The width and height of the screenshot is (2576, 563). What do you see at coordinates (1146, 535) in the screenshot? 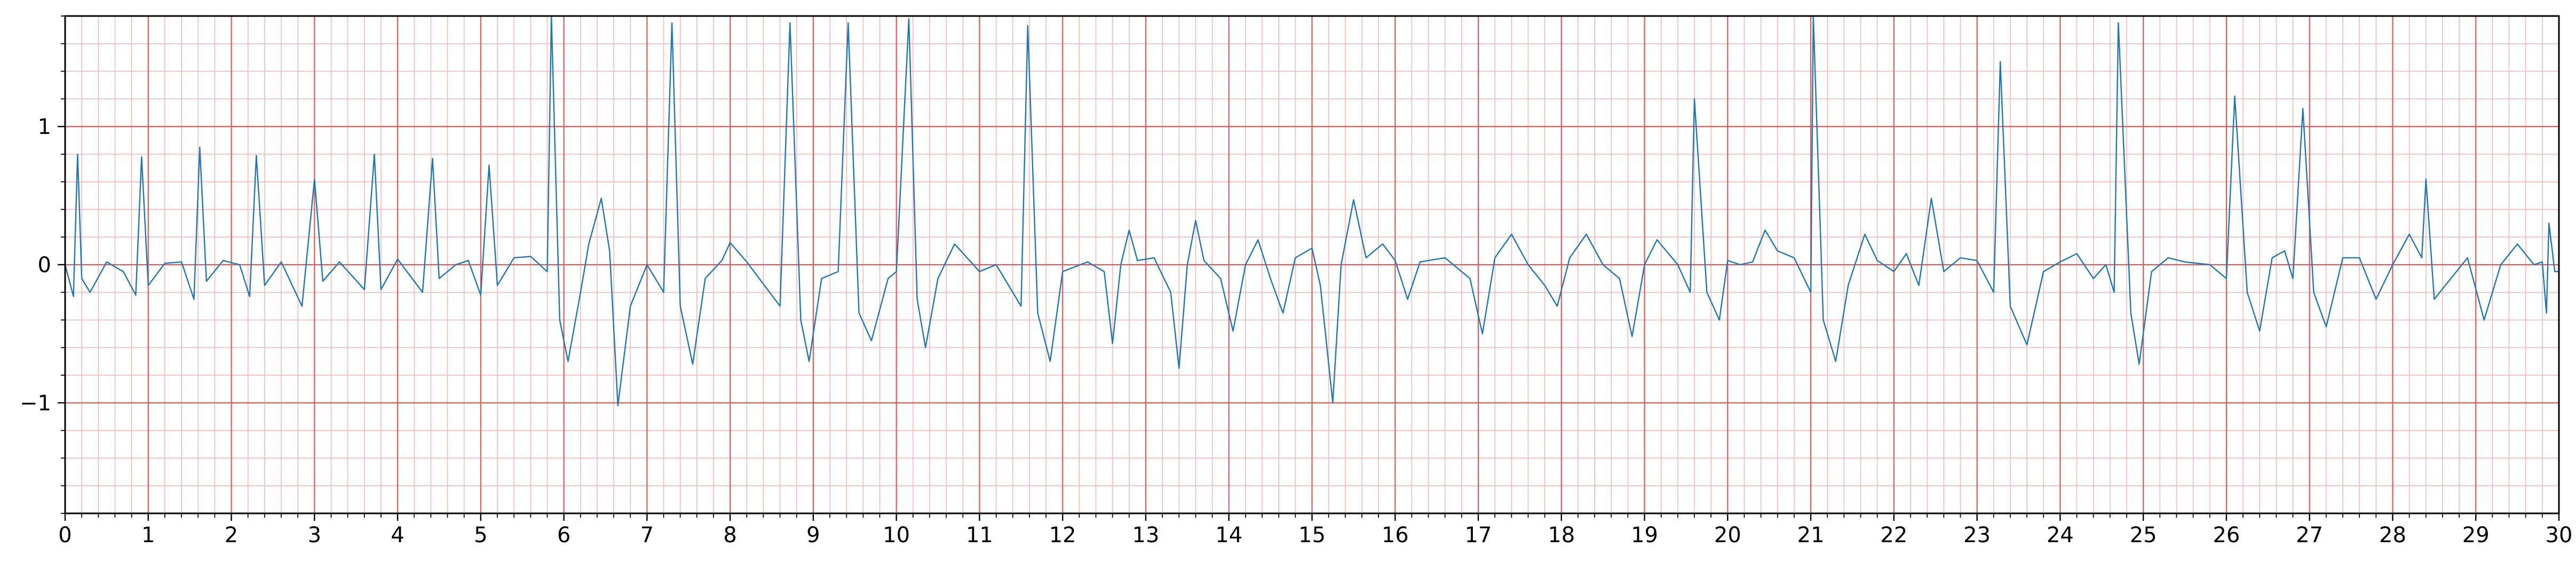
I see `x-tick-label: 13` at bounding box center [1146, 535].